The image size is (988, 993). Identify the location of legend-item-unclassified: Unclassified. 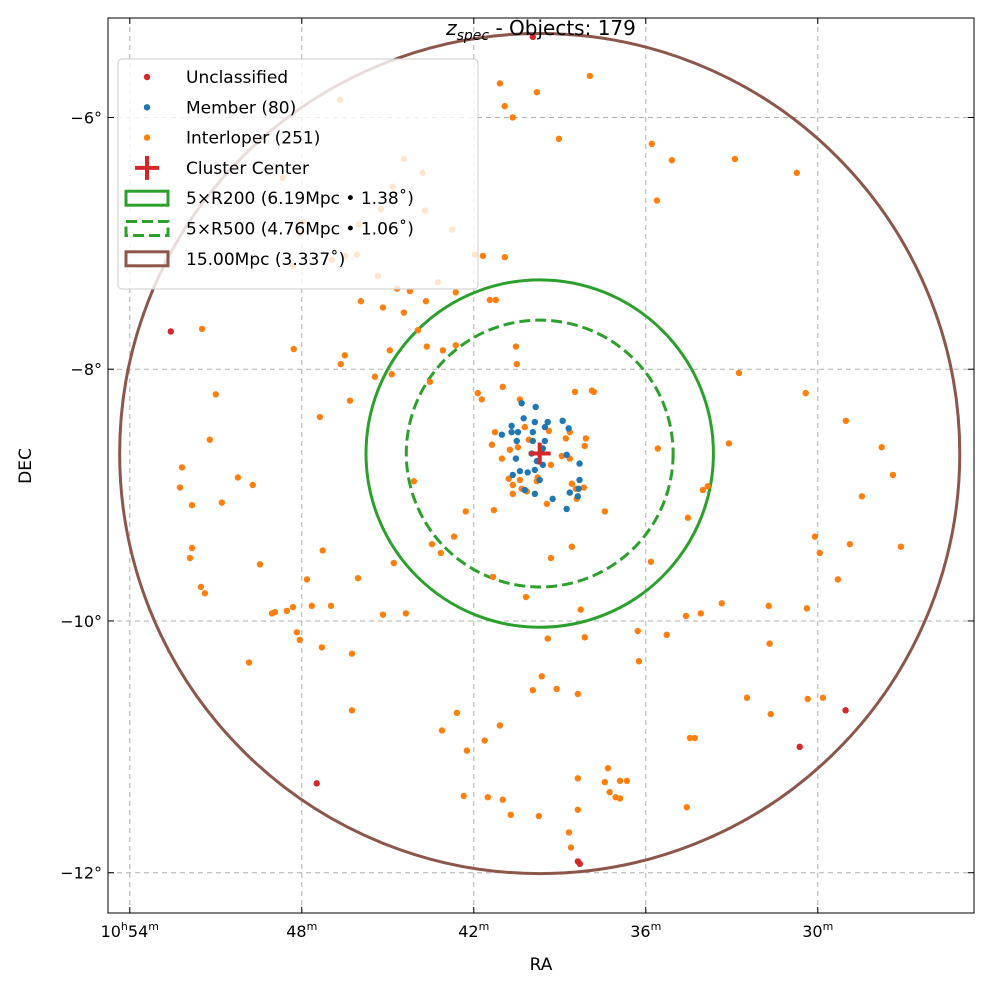
(215, 78).